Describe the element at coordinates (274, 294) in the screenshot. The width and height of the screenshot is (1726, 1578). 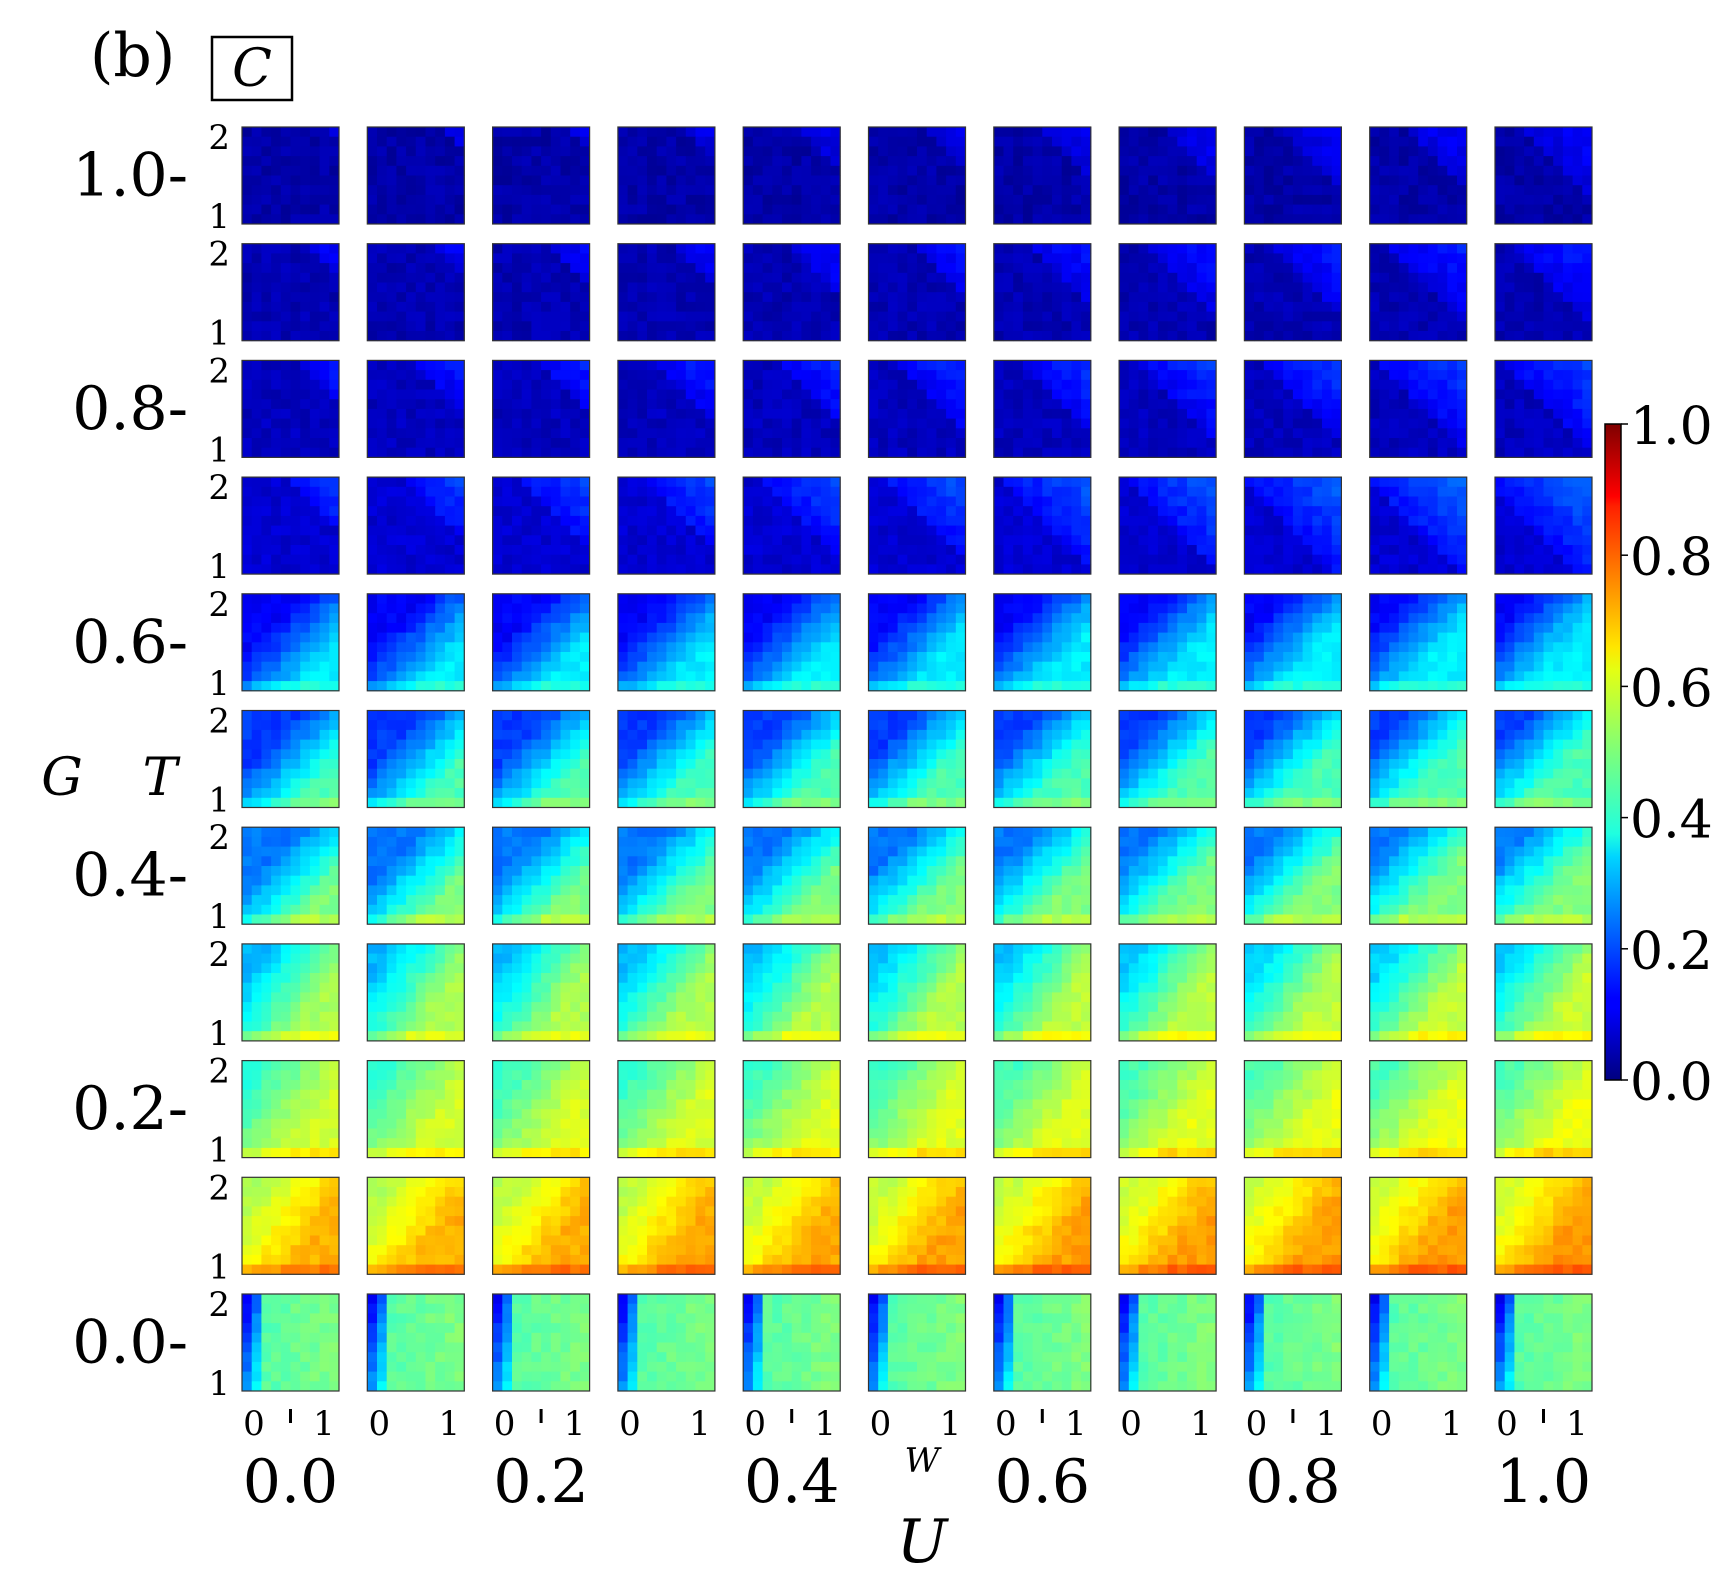
I see `heatmap-cell: 21` at that location.